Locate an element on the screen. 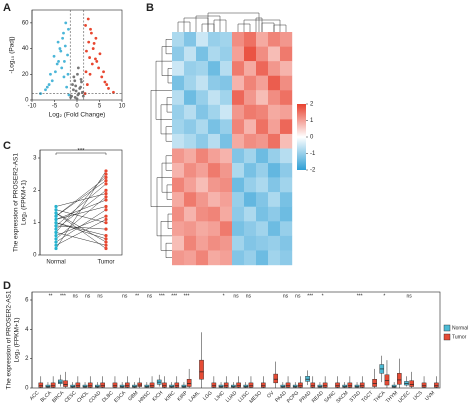 The image size is (474, 418). significance: ** is located at coordinates (51, 296).